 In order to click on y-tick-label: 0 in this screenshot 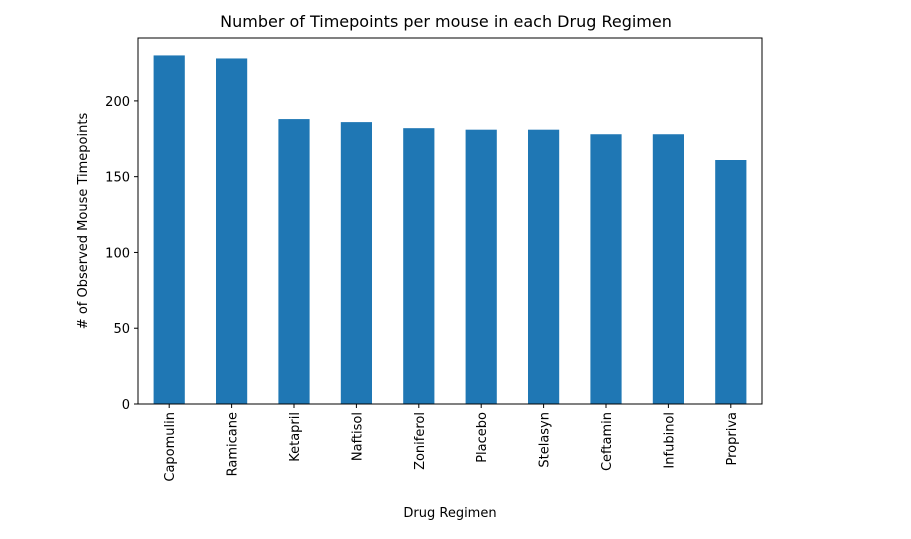, I will do `click(126, 405)`.